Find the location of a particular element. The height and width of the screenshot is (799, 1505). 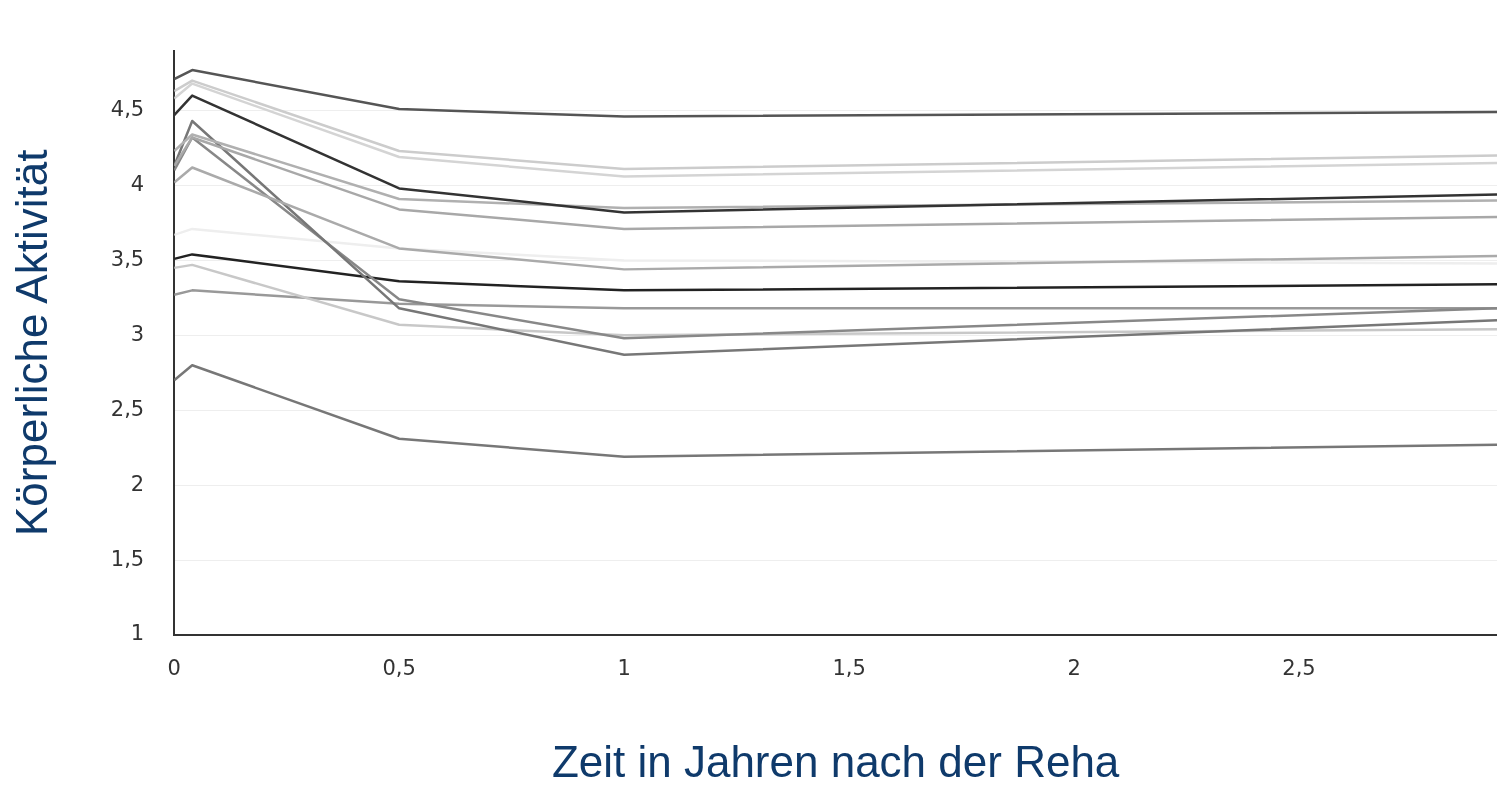

y-tick-label: 3 is located at coordinates (137, 333).